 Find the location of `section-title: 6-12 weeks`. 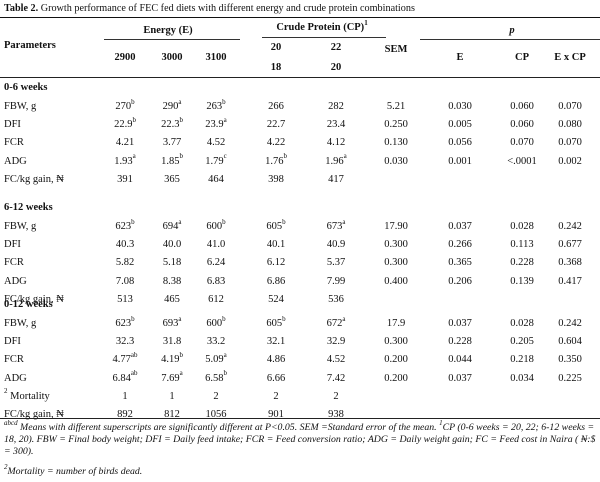

section-title: 6-12 weeks is located at coordinates (28, 207).